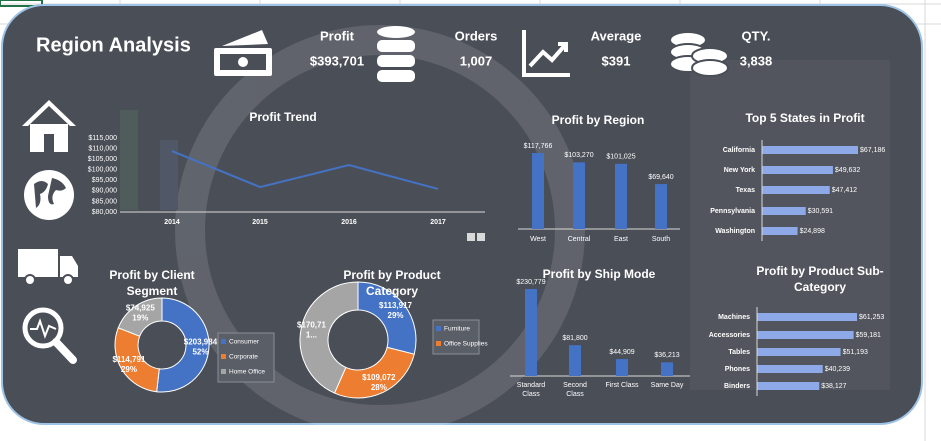 The height and width of the screenshot is (441, 941). I want to click on category-label: Accessories, so click(729, 335).